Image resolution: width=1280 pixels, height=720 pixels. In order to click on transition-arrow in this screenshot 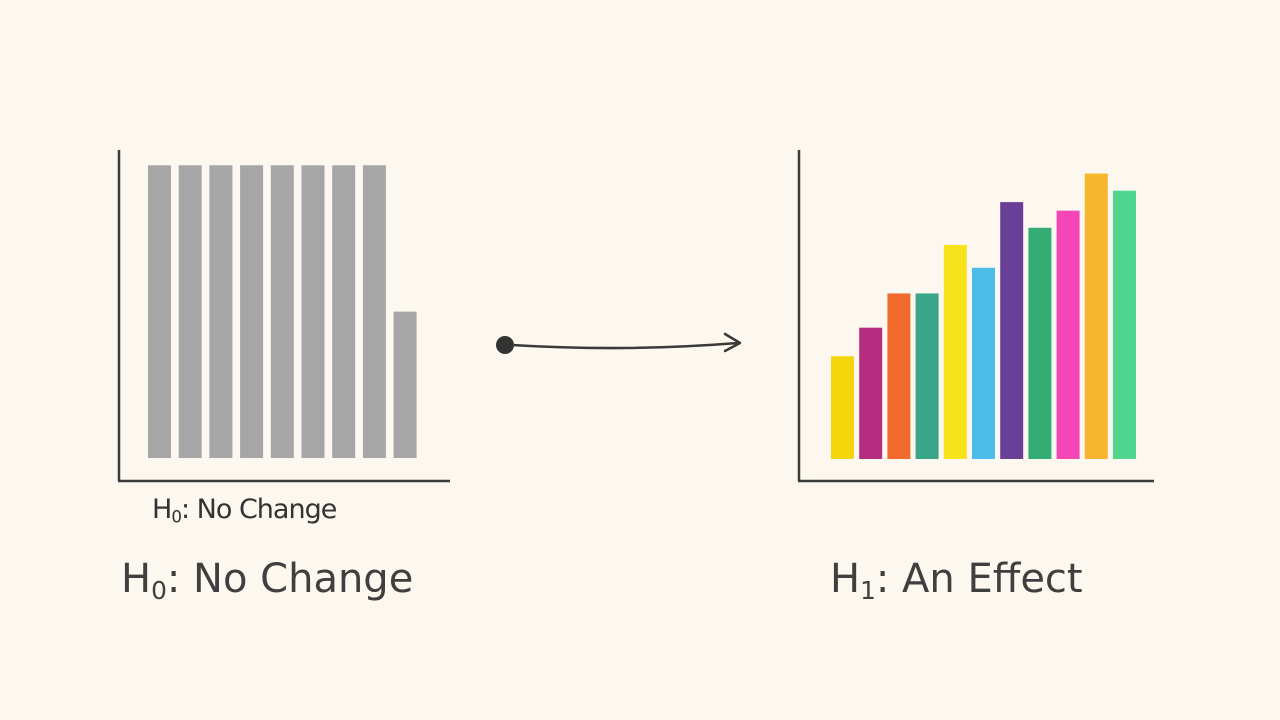, I will do `click(619, 343)`.